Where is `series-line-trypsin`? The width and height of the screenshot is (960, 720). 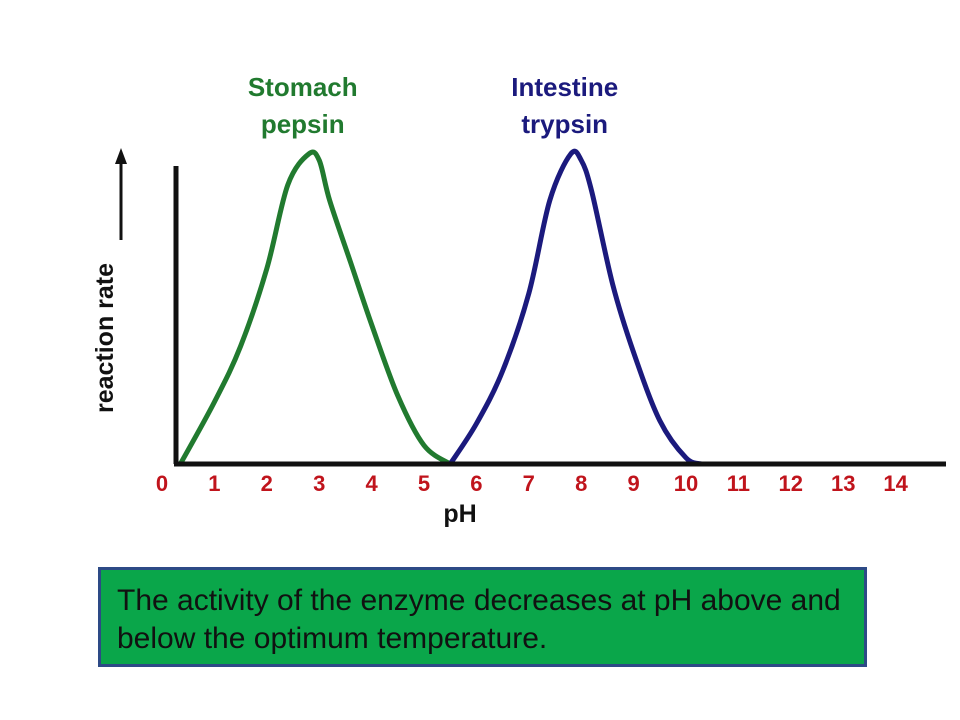
series-line-trypsin is located at coordinates (576, 307).